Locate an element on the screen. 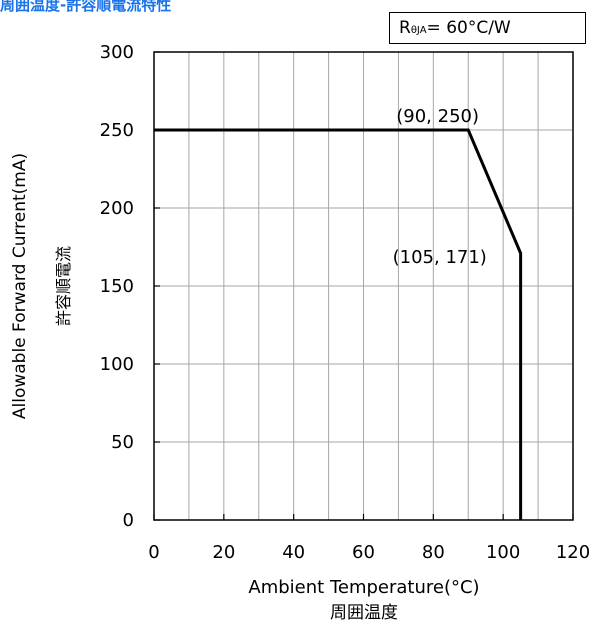  x-tick-label: 0 is located at coordinates (153, 552).